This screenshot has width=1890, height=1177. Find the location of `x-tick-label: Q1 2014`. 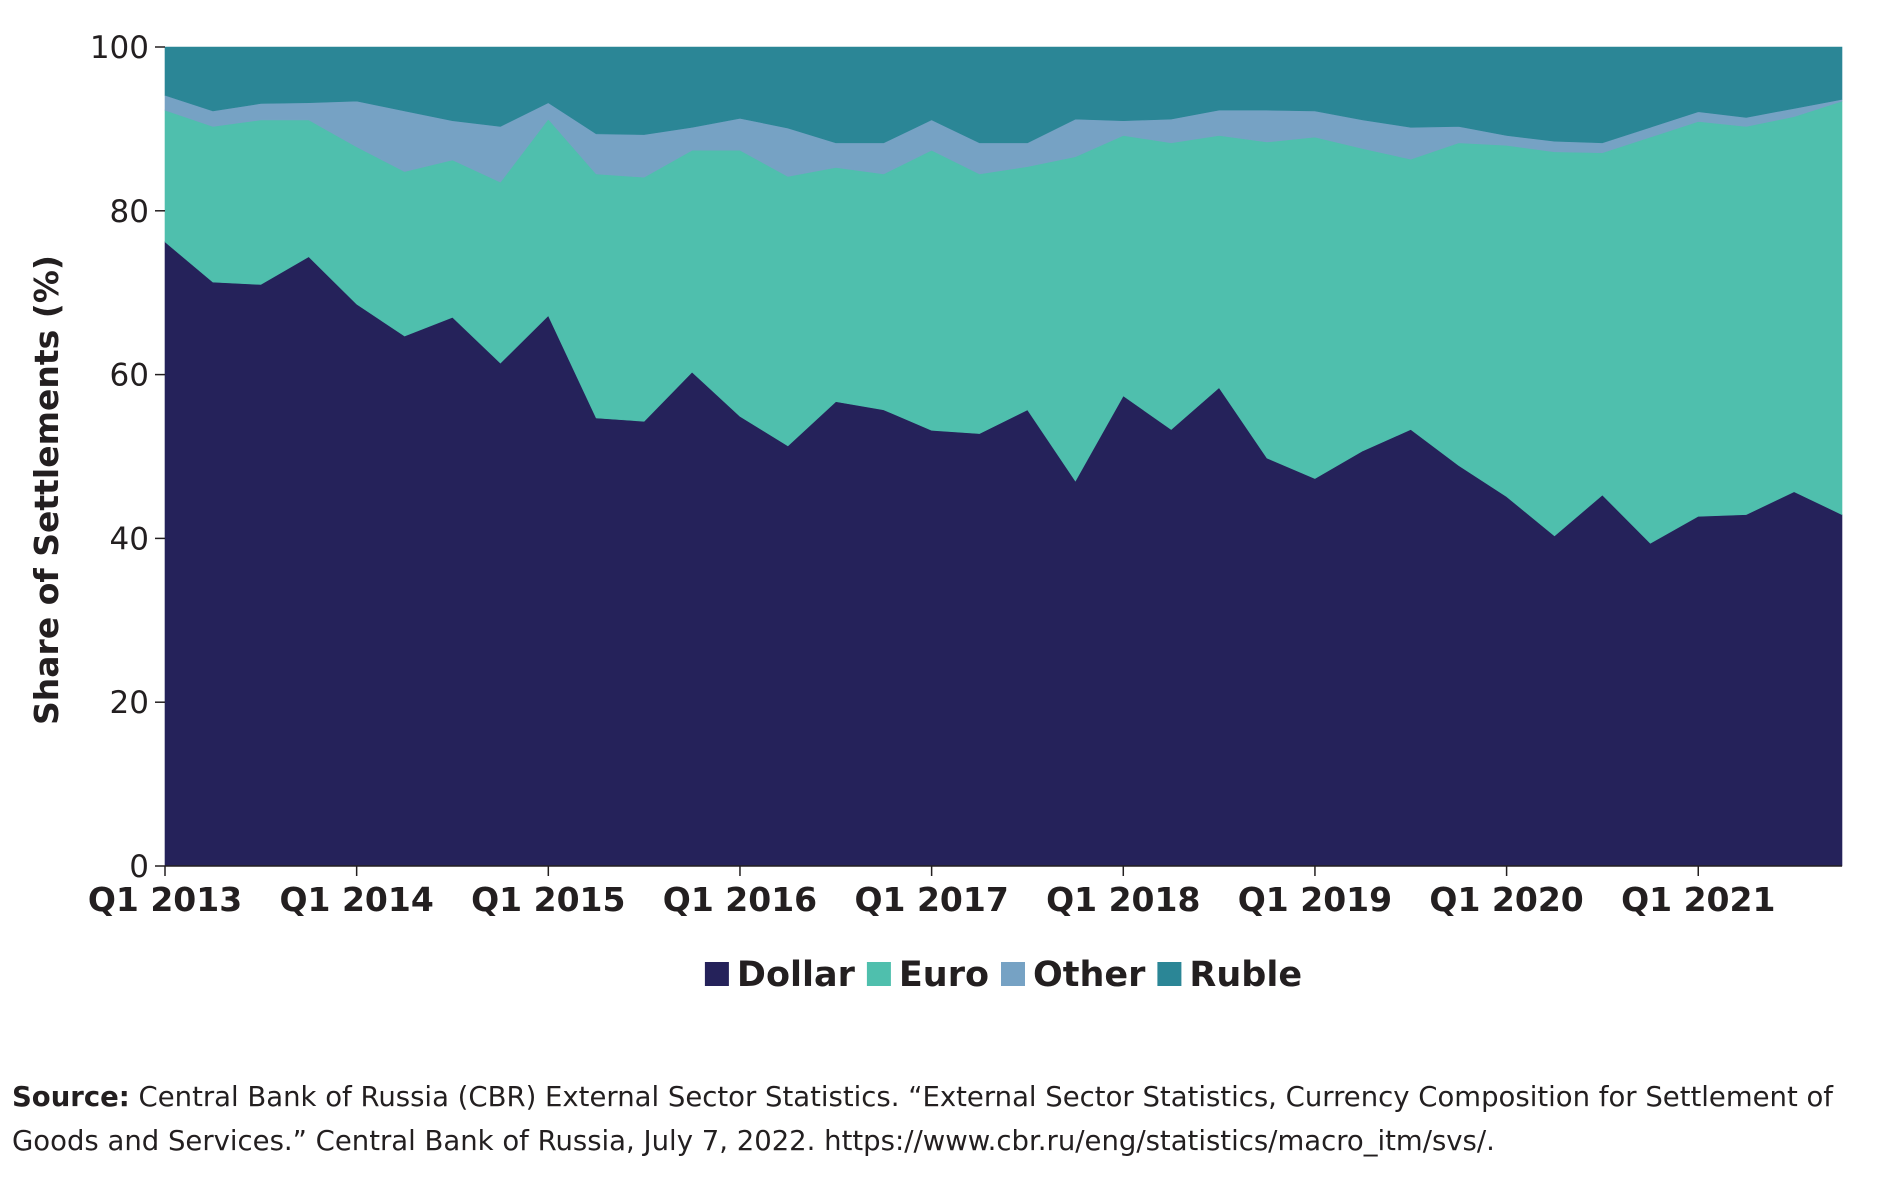

x-tick-label: Q1 2014 is located at coordinates (356, 899).